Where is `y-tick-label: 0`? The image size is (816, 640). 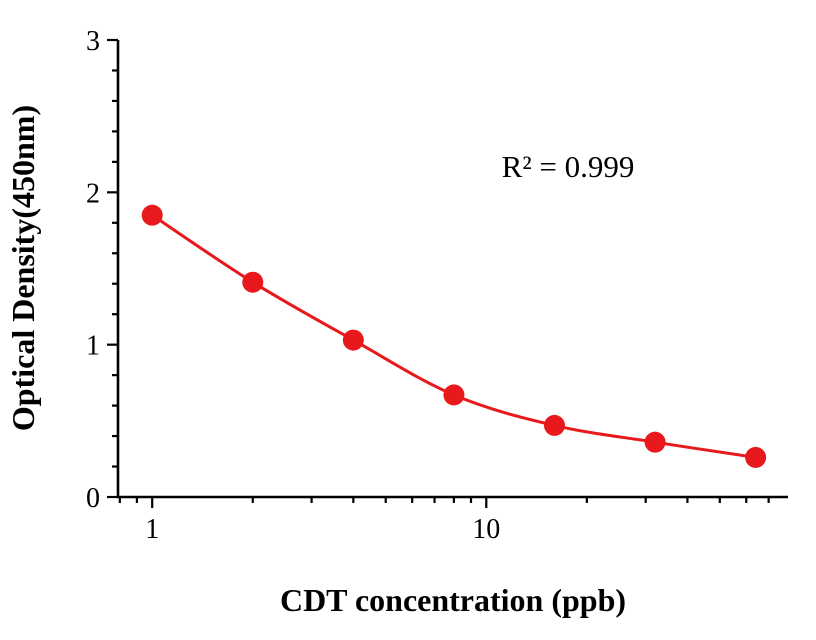 y-tick-label: 0 is located at coordinates (93, 498).